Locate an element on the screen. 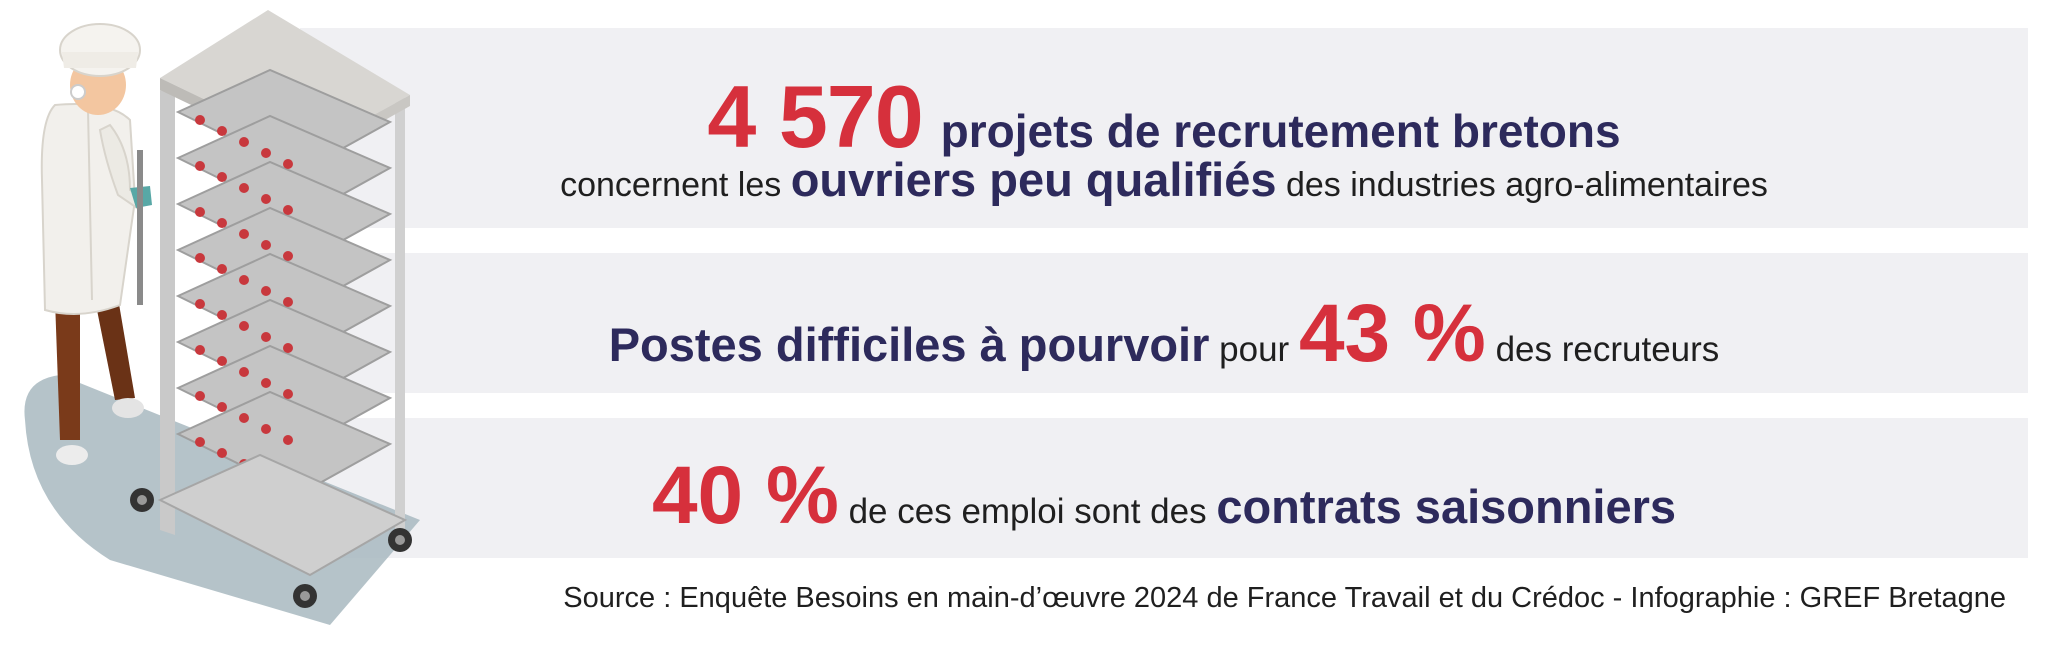  stat2-bold: Postes difficiles à pourvoir is located at coordinates (909, 344).